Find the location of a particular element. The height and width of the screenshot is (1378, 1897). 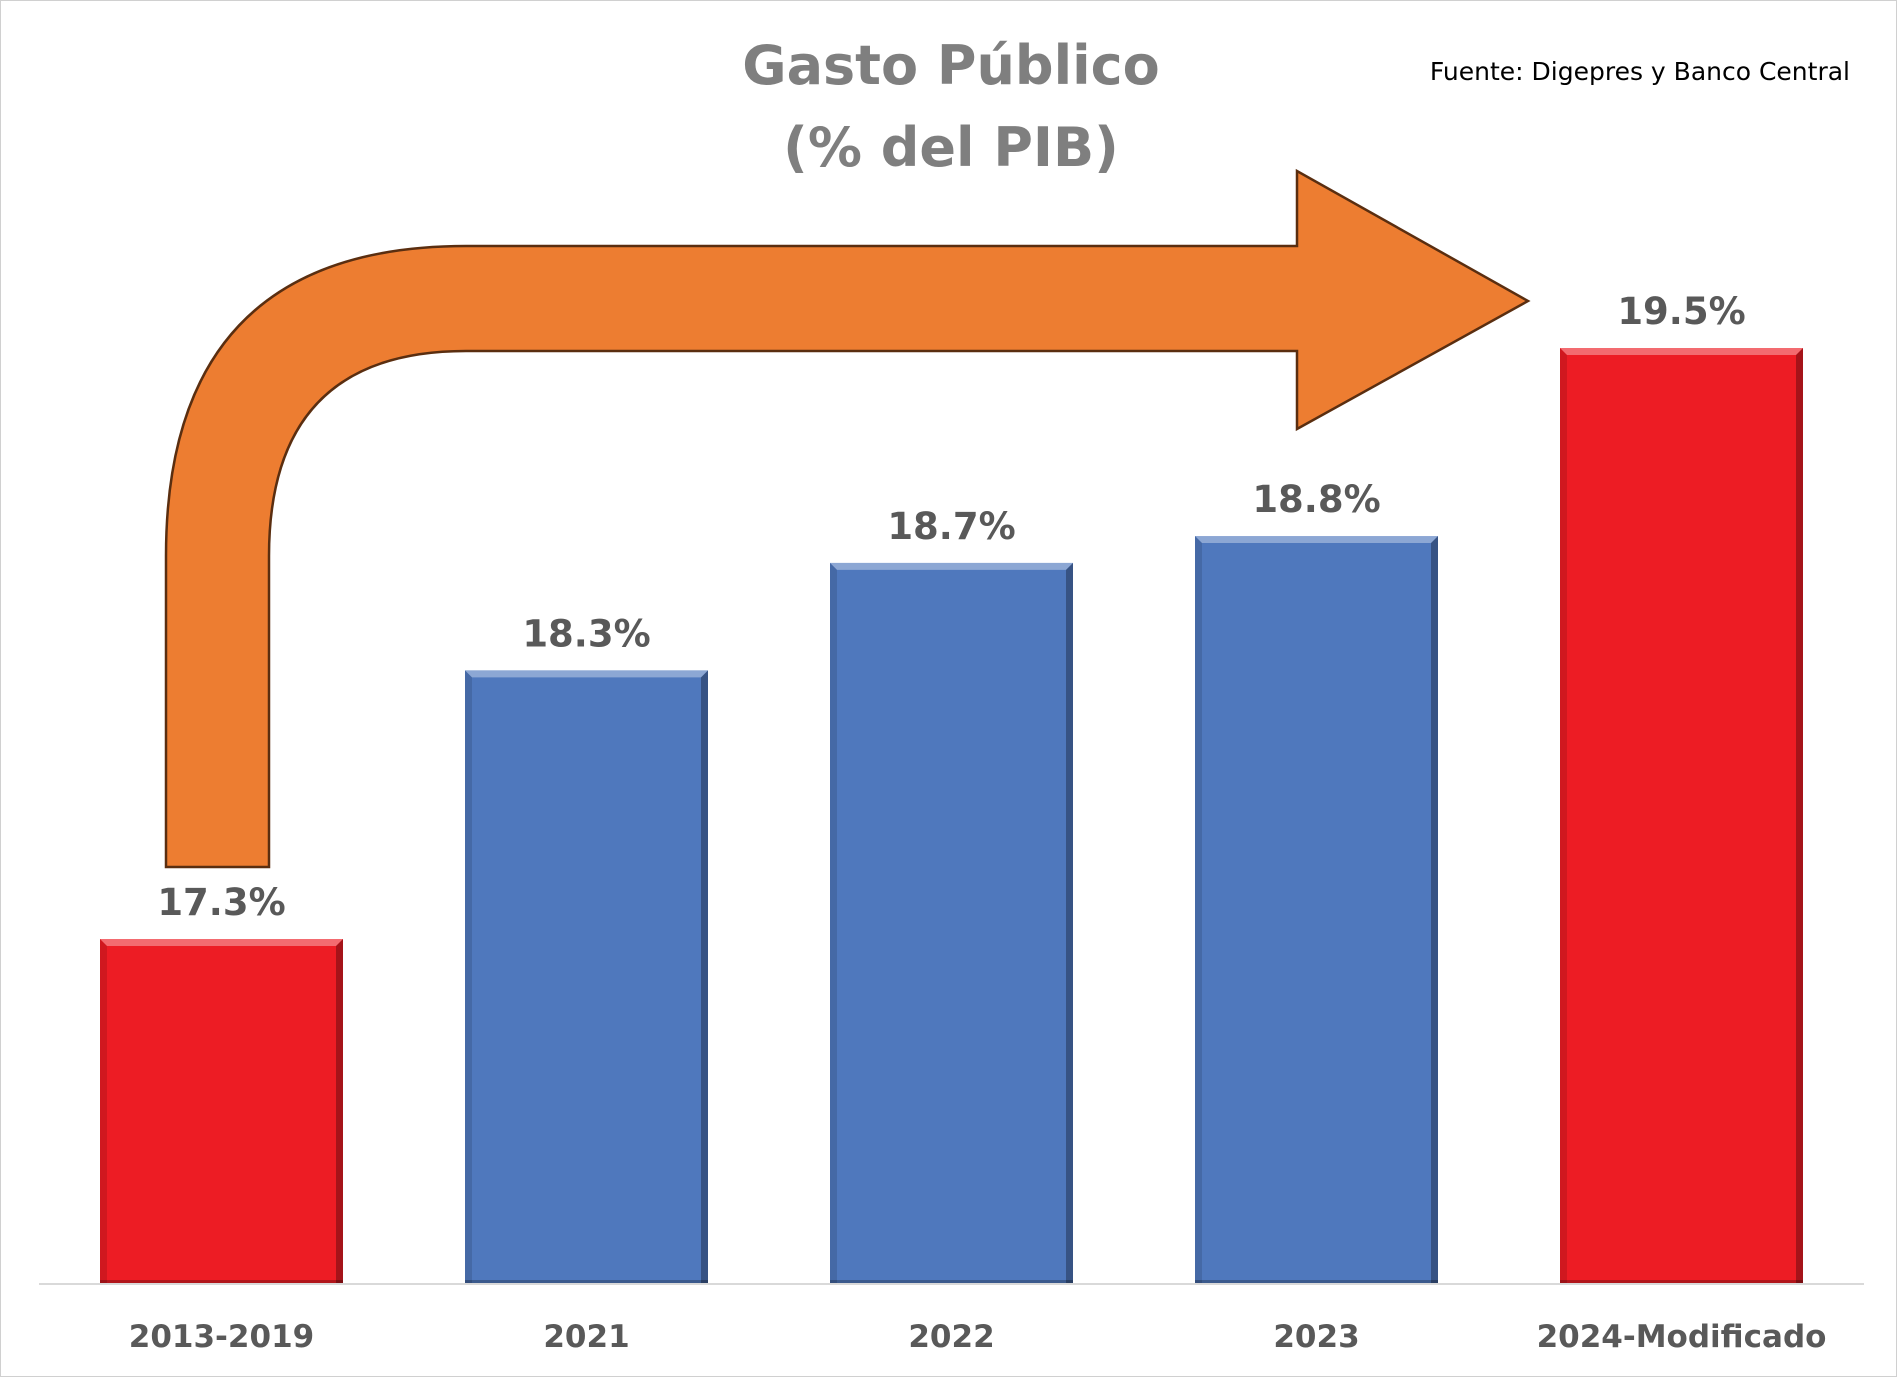

category-labels-group: 2013-2019 2021 2022 2023 2024-Modificado is located at coordinates (978, 1337).